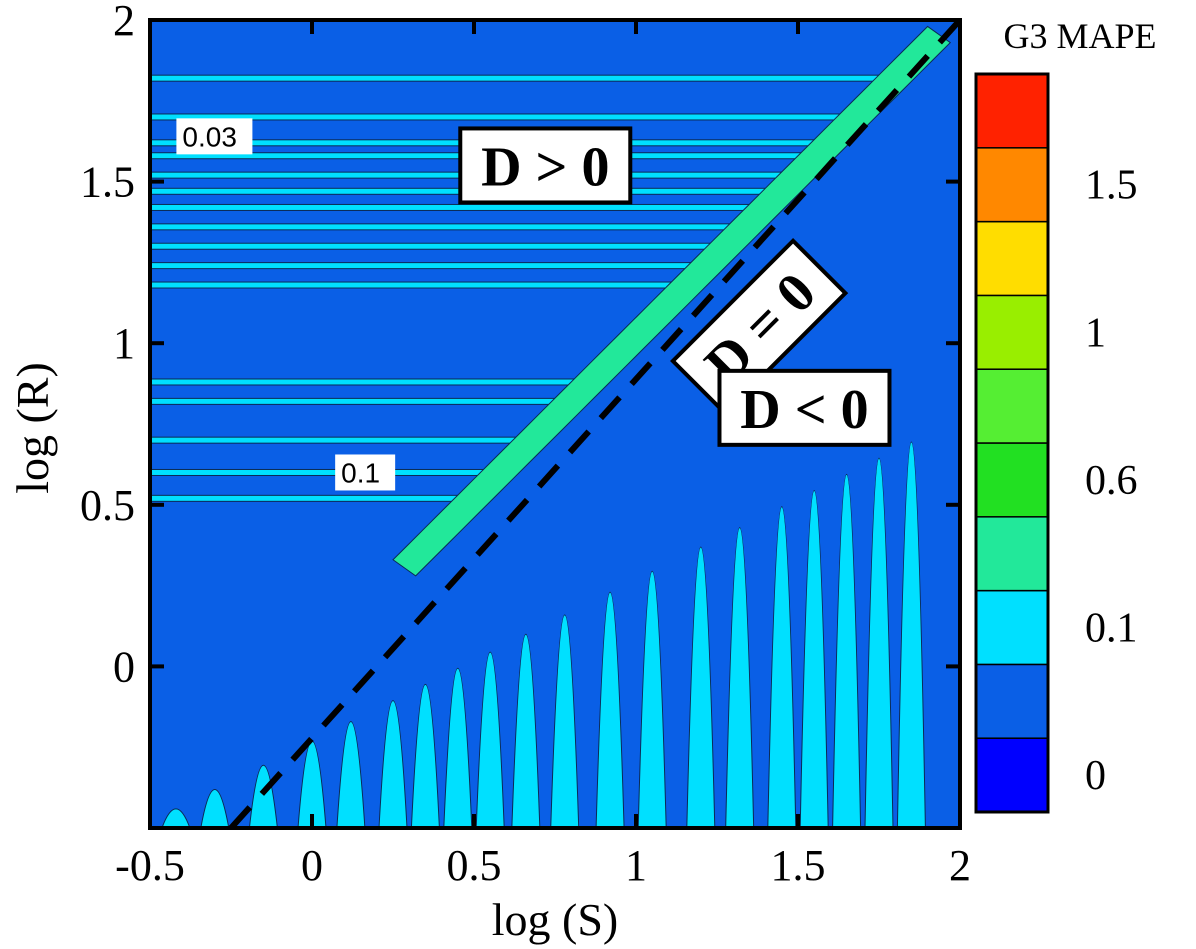 This screenshot has width=1196, height=949. I want to click on contour-value-label: 0.1, so click(365, 472).